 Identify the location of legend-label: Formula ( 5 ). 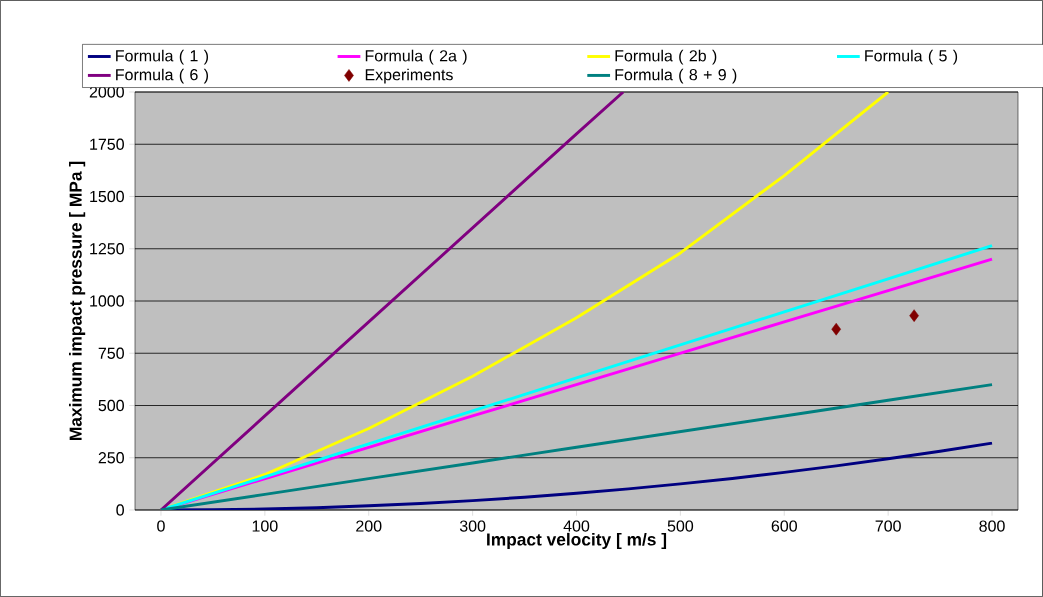
(911, 57).